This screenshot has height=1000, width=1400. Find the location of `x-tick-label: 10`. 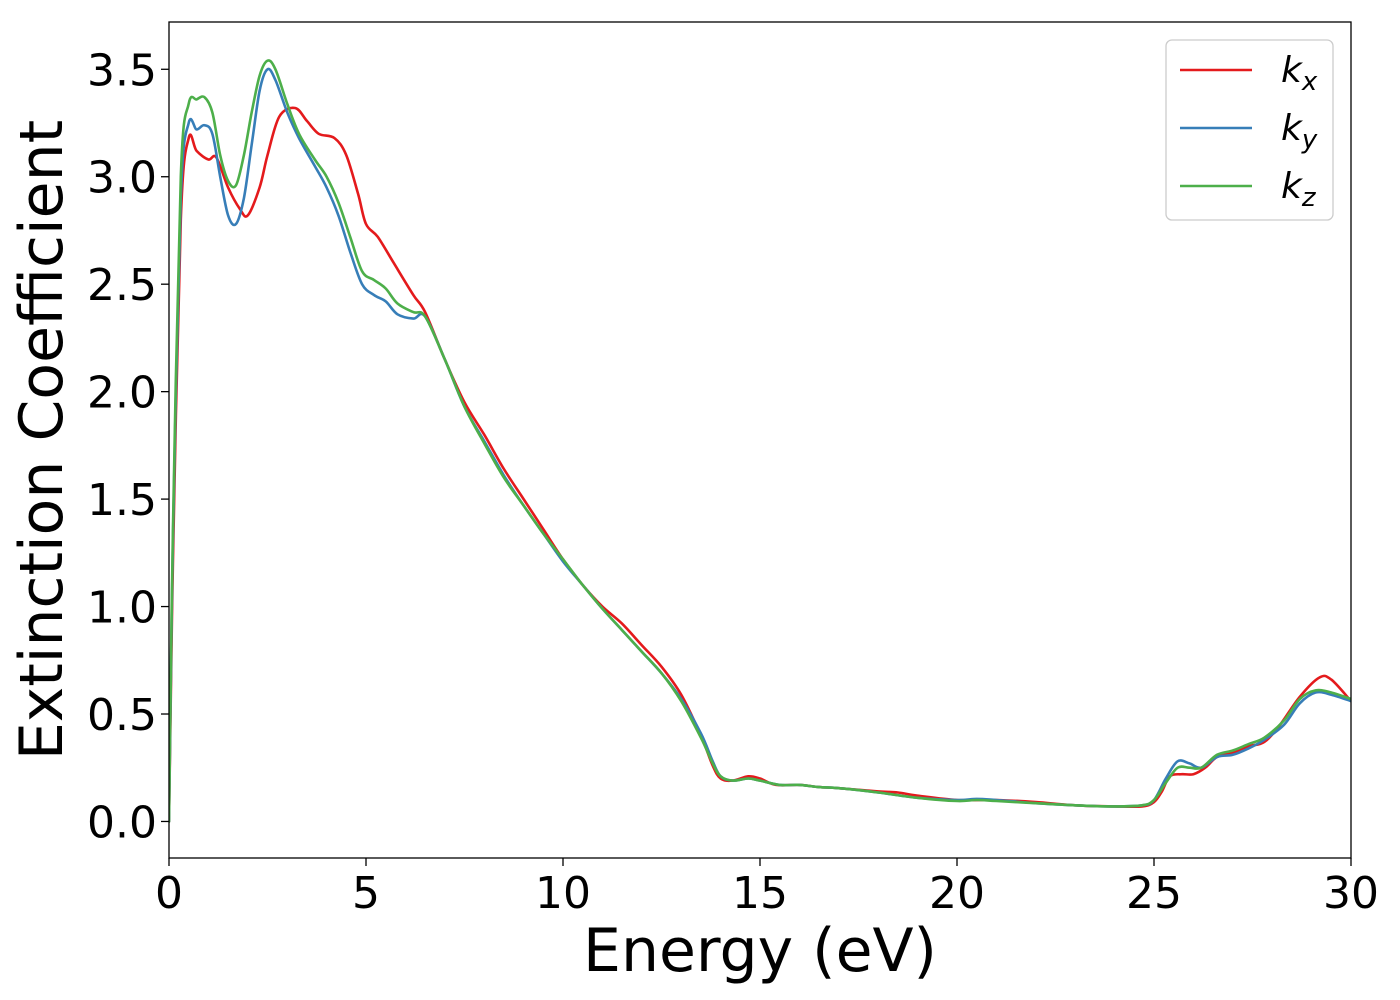

x-tick-label: 10 is located at coordinates (563, 893).